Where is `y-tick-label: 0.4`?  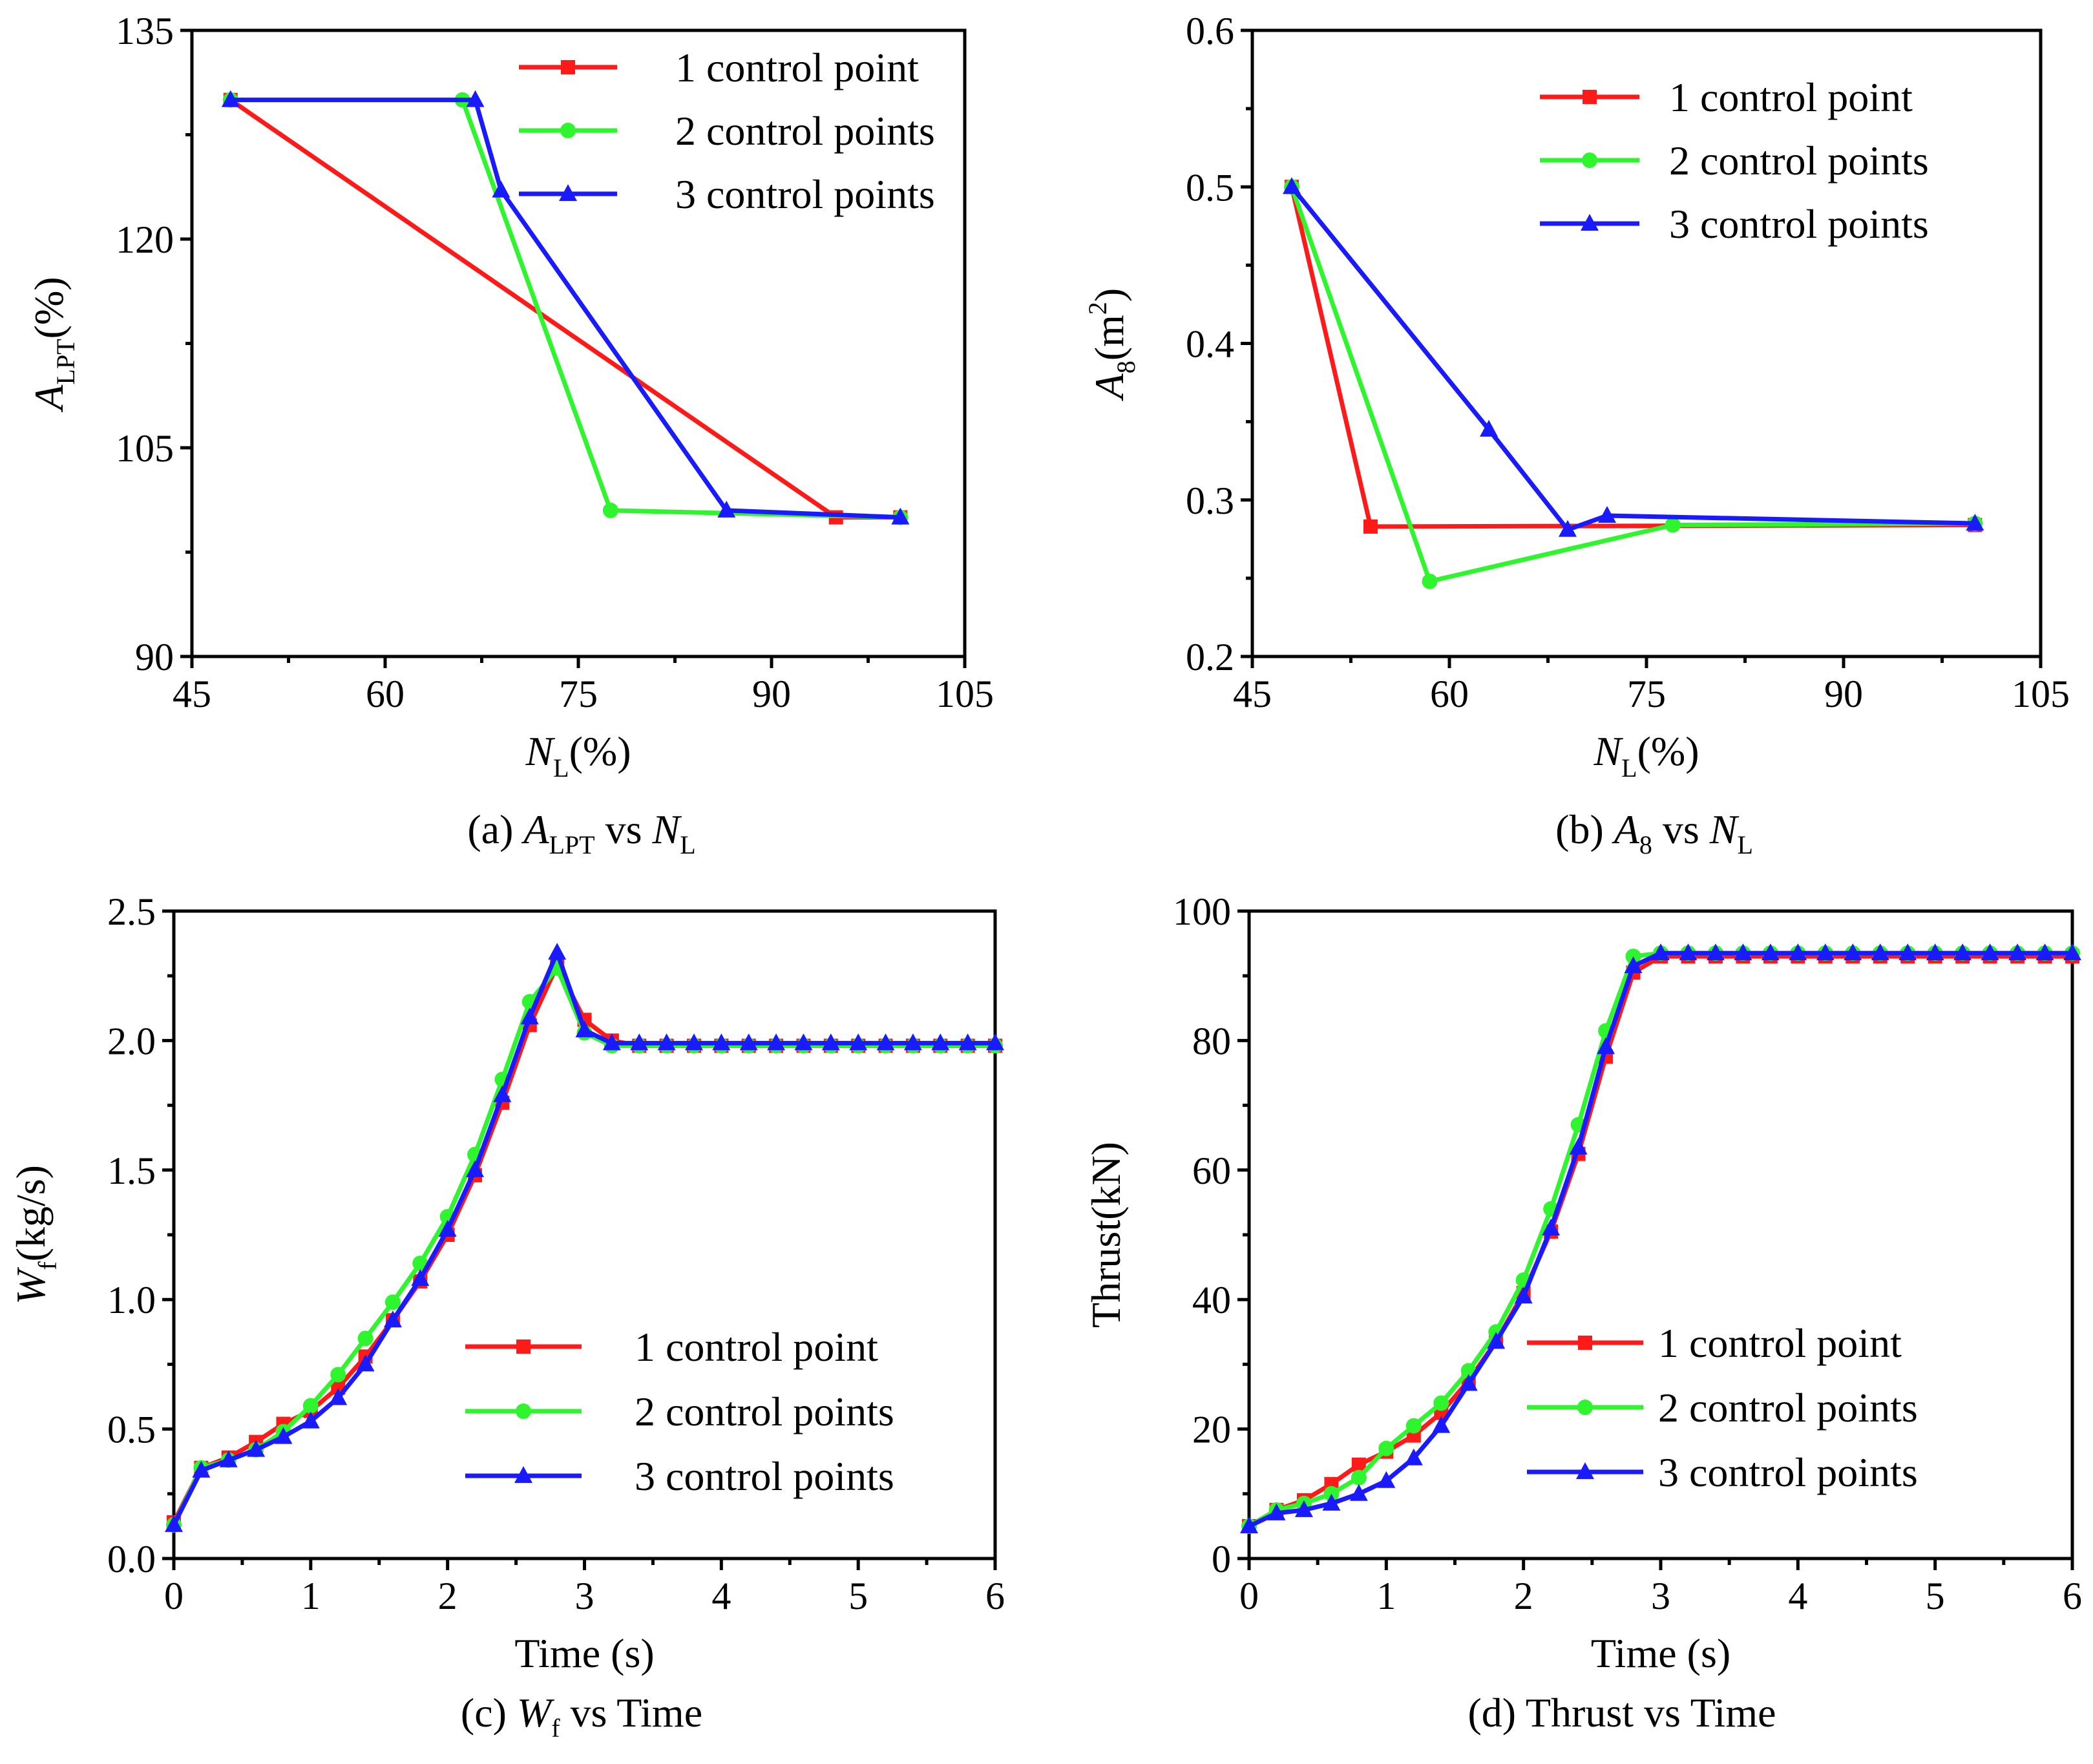 y-tick-label: 0.4 is located at coordinates (1210, 345).